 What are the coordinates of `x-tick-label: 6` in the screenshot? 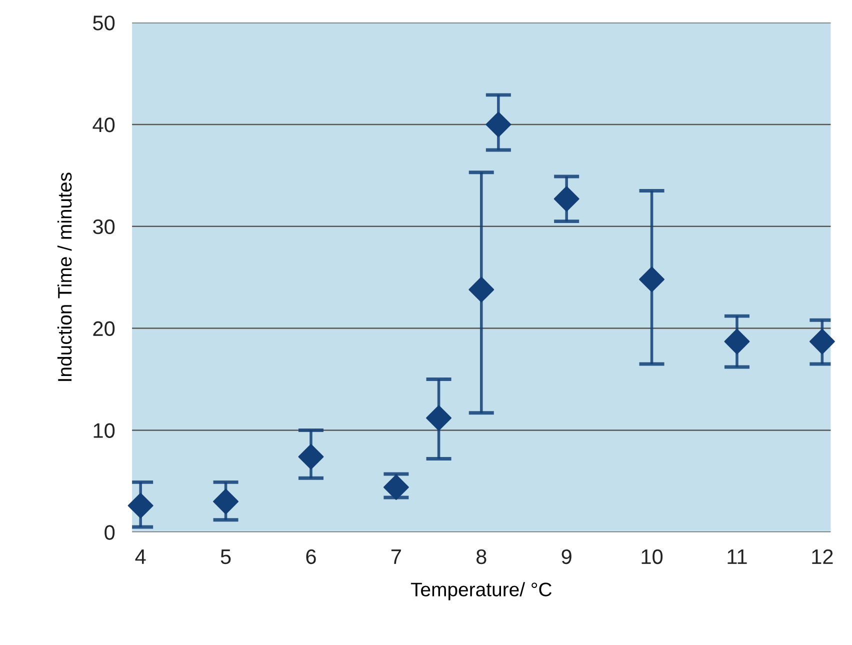 It's located at (311, 556).